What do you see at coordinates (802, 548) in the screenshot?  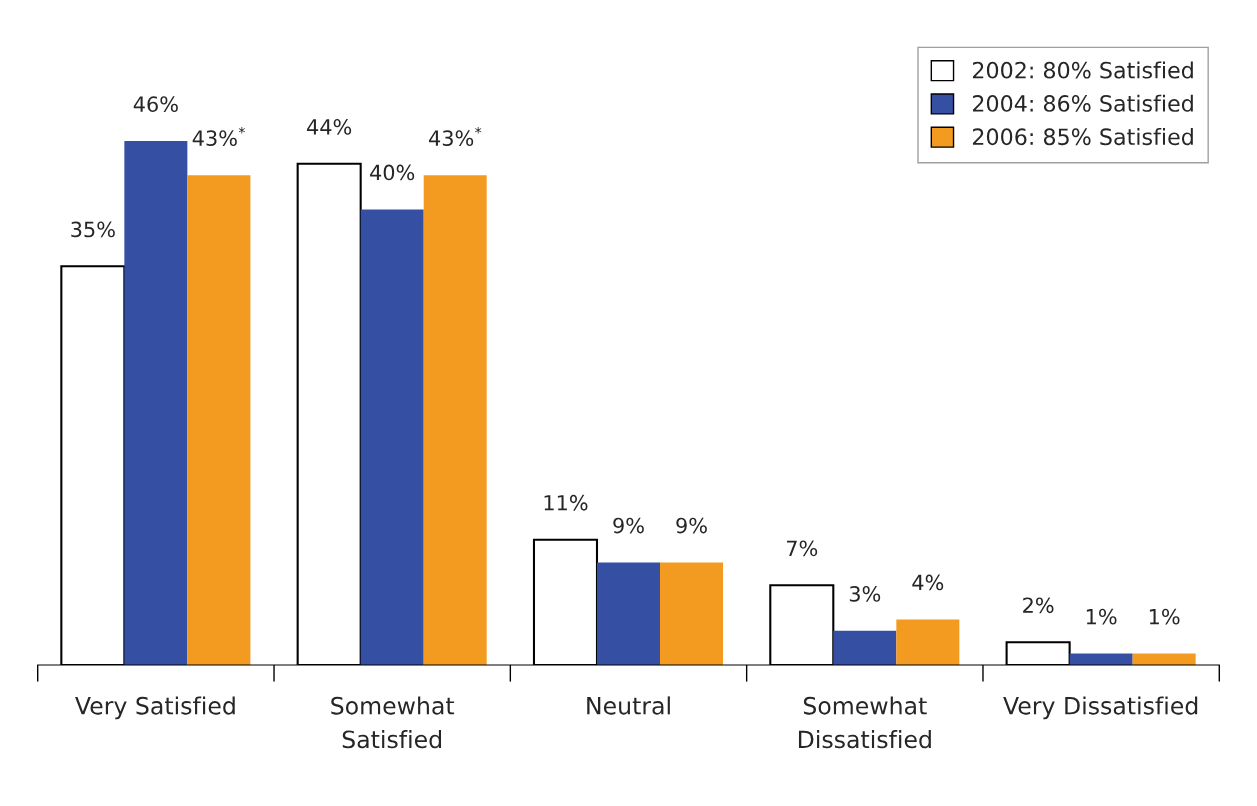 I see `data-label: 7%` at bounding box center [802, 548].